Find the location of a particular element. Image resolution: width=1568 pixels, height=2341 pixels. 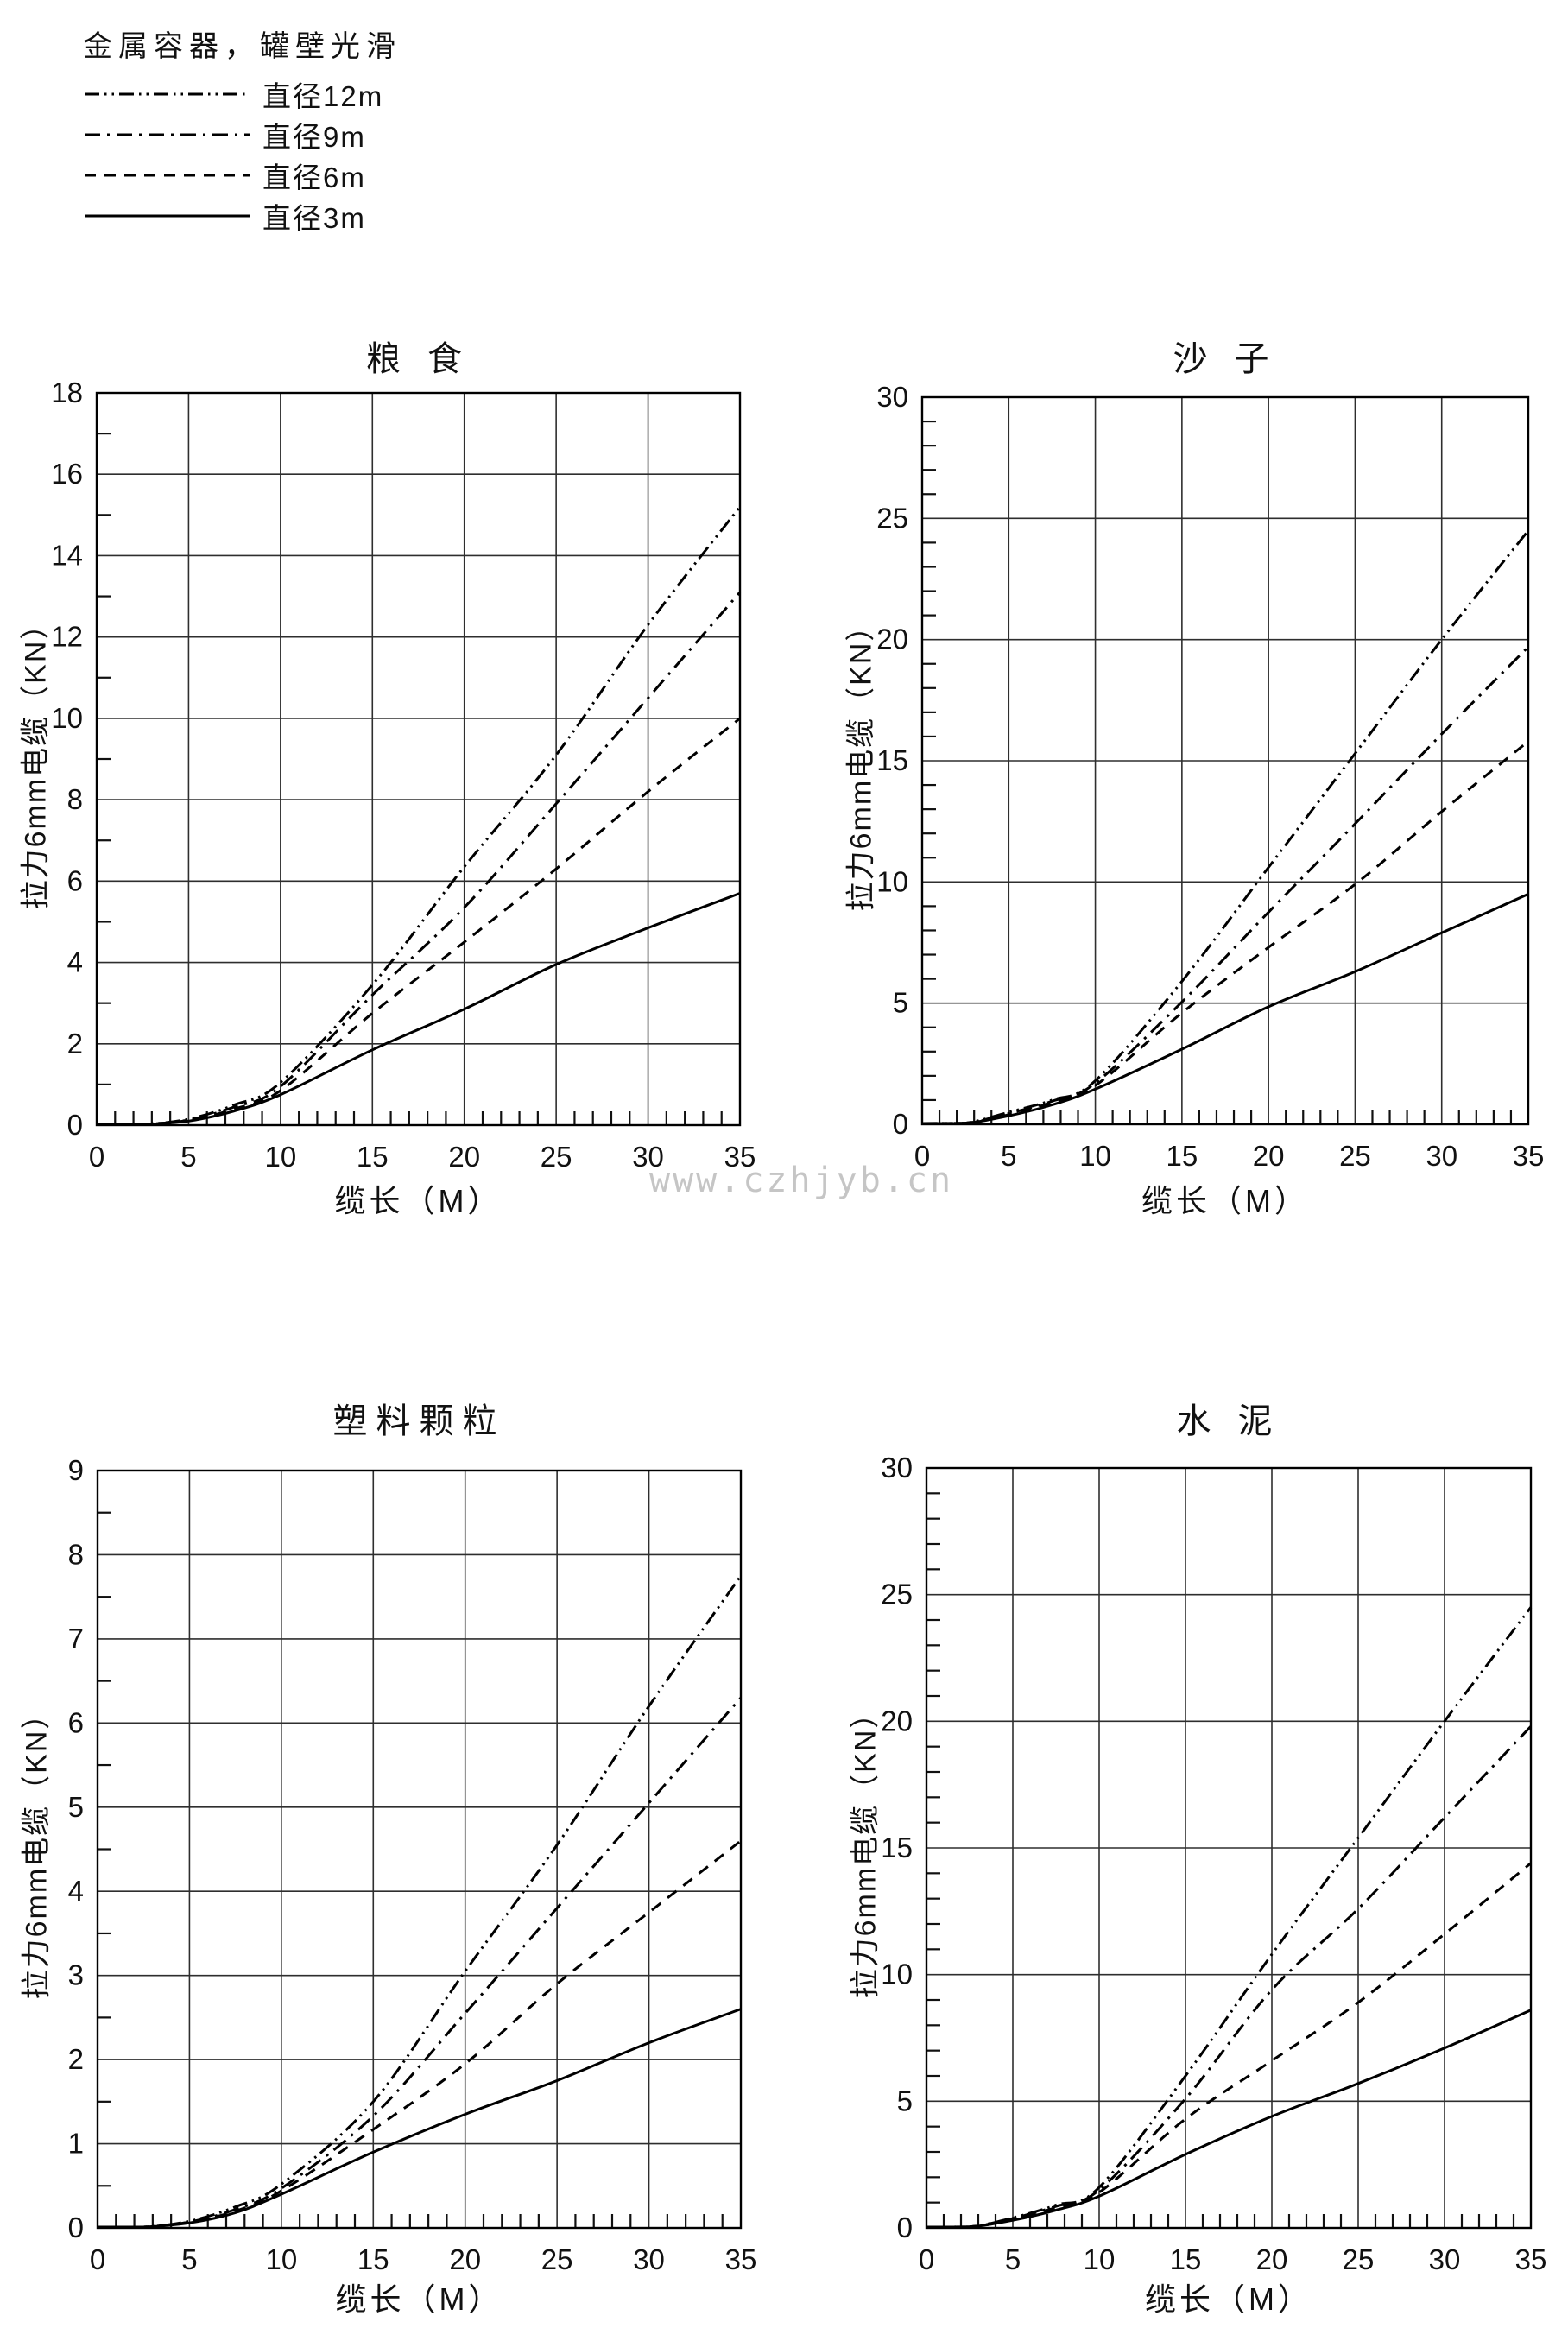

y-tick-label: 30 is located at coordinates (892, 397).